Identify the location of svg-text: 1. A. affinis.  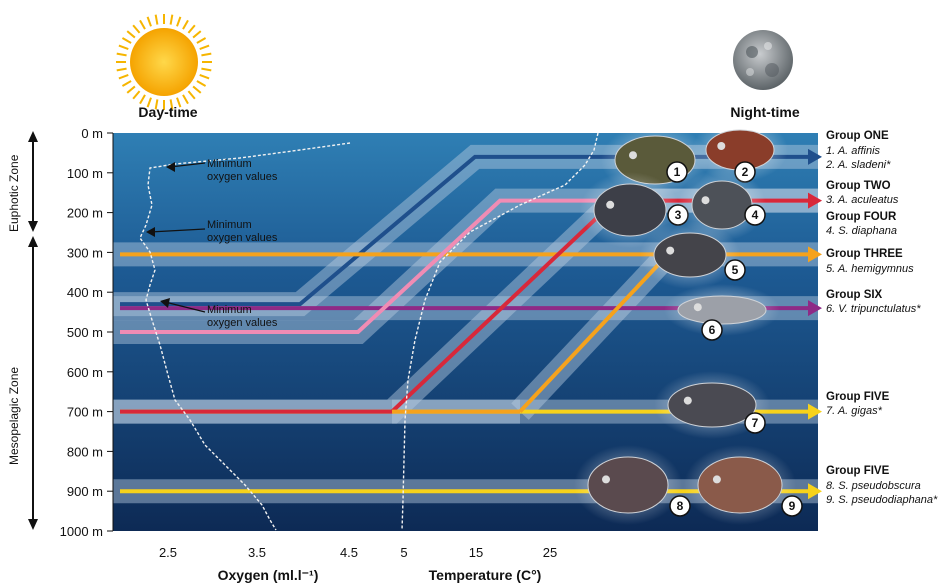
(853, 151).